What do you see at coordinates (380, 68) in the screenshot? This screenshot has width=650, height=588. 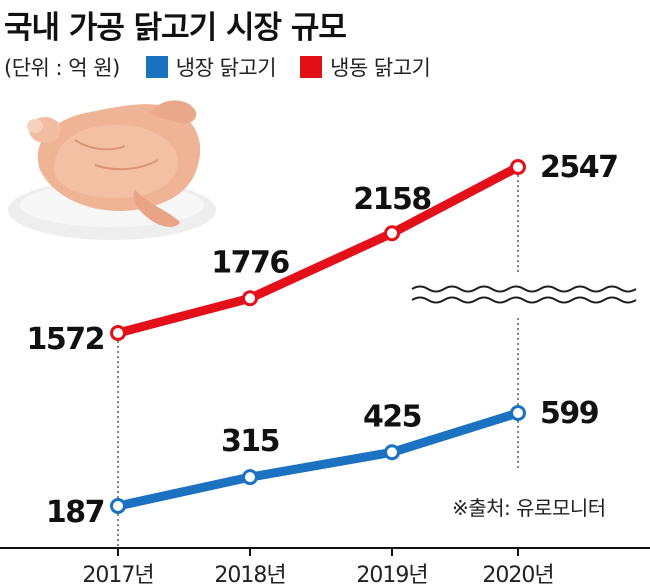 I see `legend-label-frozen: 냉동 닭고기` at bounding box center [380, 68].